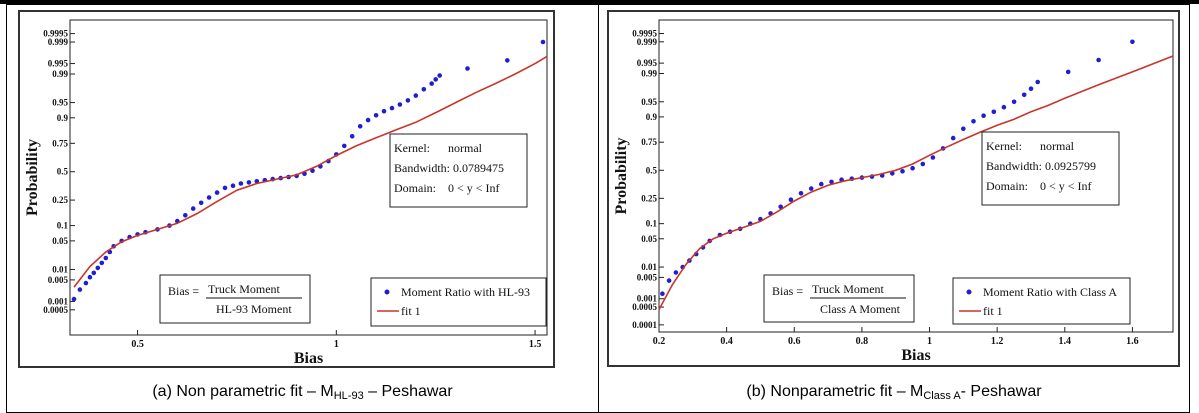 This screenshot has height=413, width=1199. What do you see at coordinates (1001, 391) in the screenshot?
I see `caption-b-suffix: - Peshawar` at bounding box center [1001, 391].